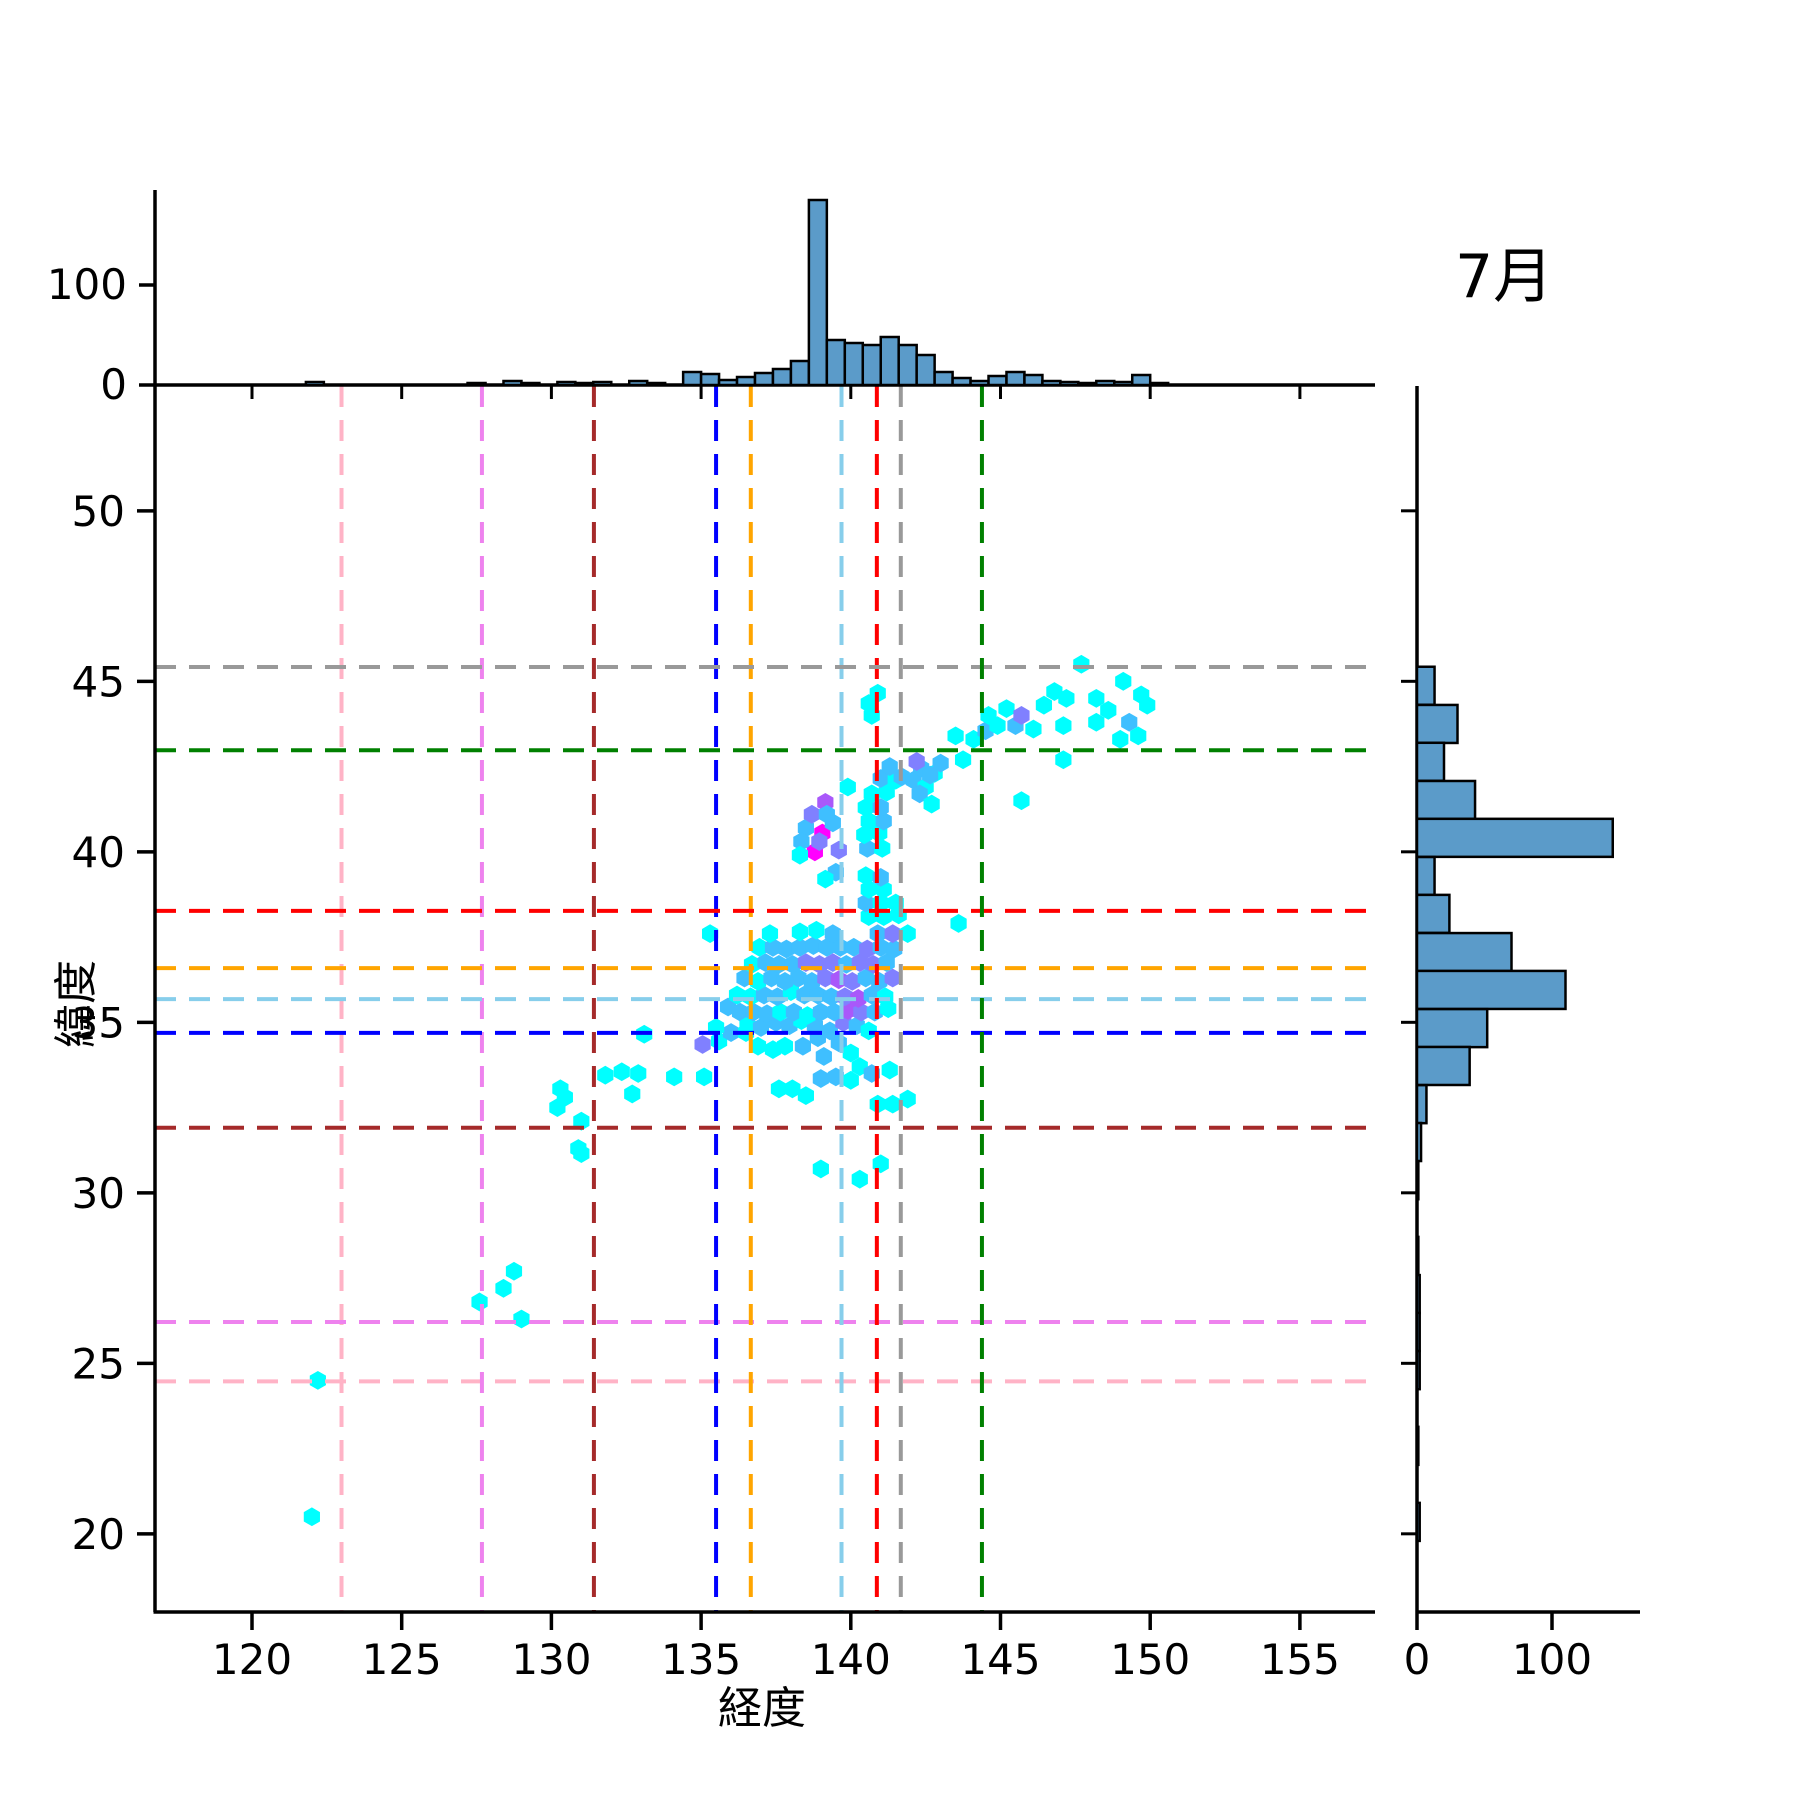  What do you see at coordinates (551, 1659) in the screenshot?
I see `x-tick-label: 130` at bounding box center [551, 1659].